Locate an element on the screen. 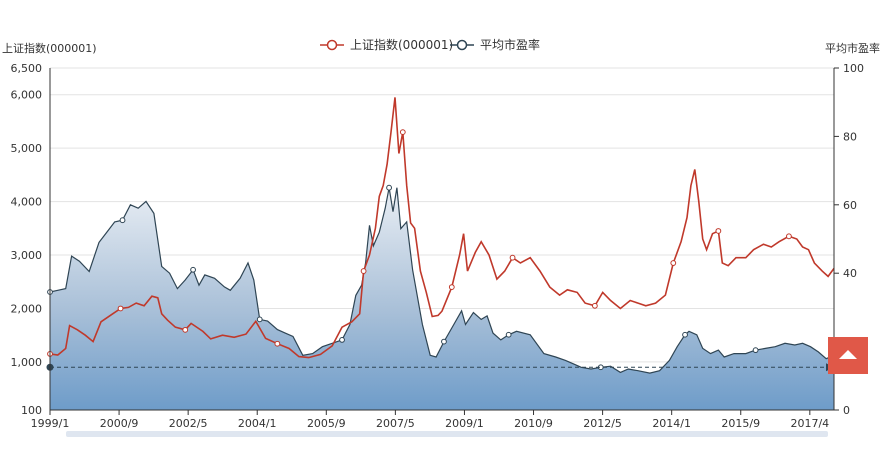  x-tick-label: 2010/9 is located at coordinates (533, 423).